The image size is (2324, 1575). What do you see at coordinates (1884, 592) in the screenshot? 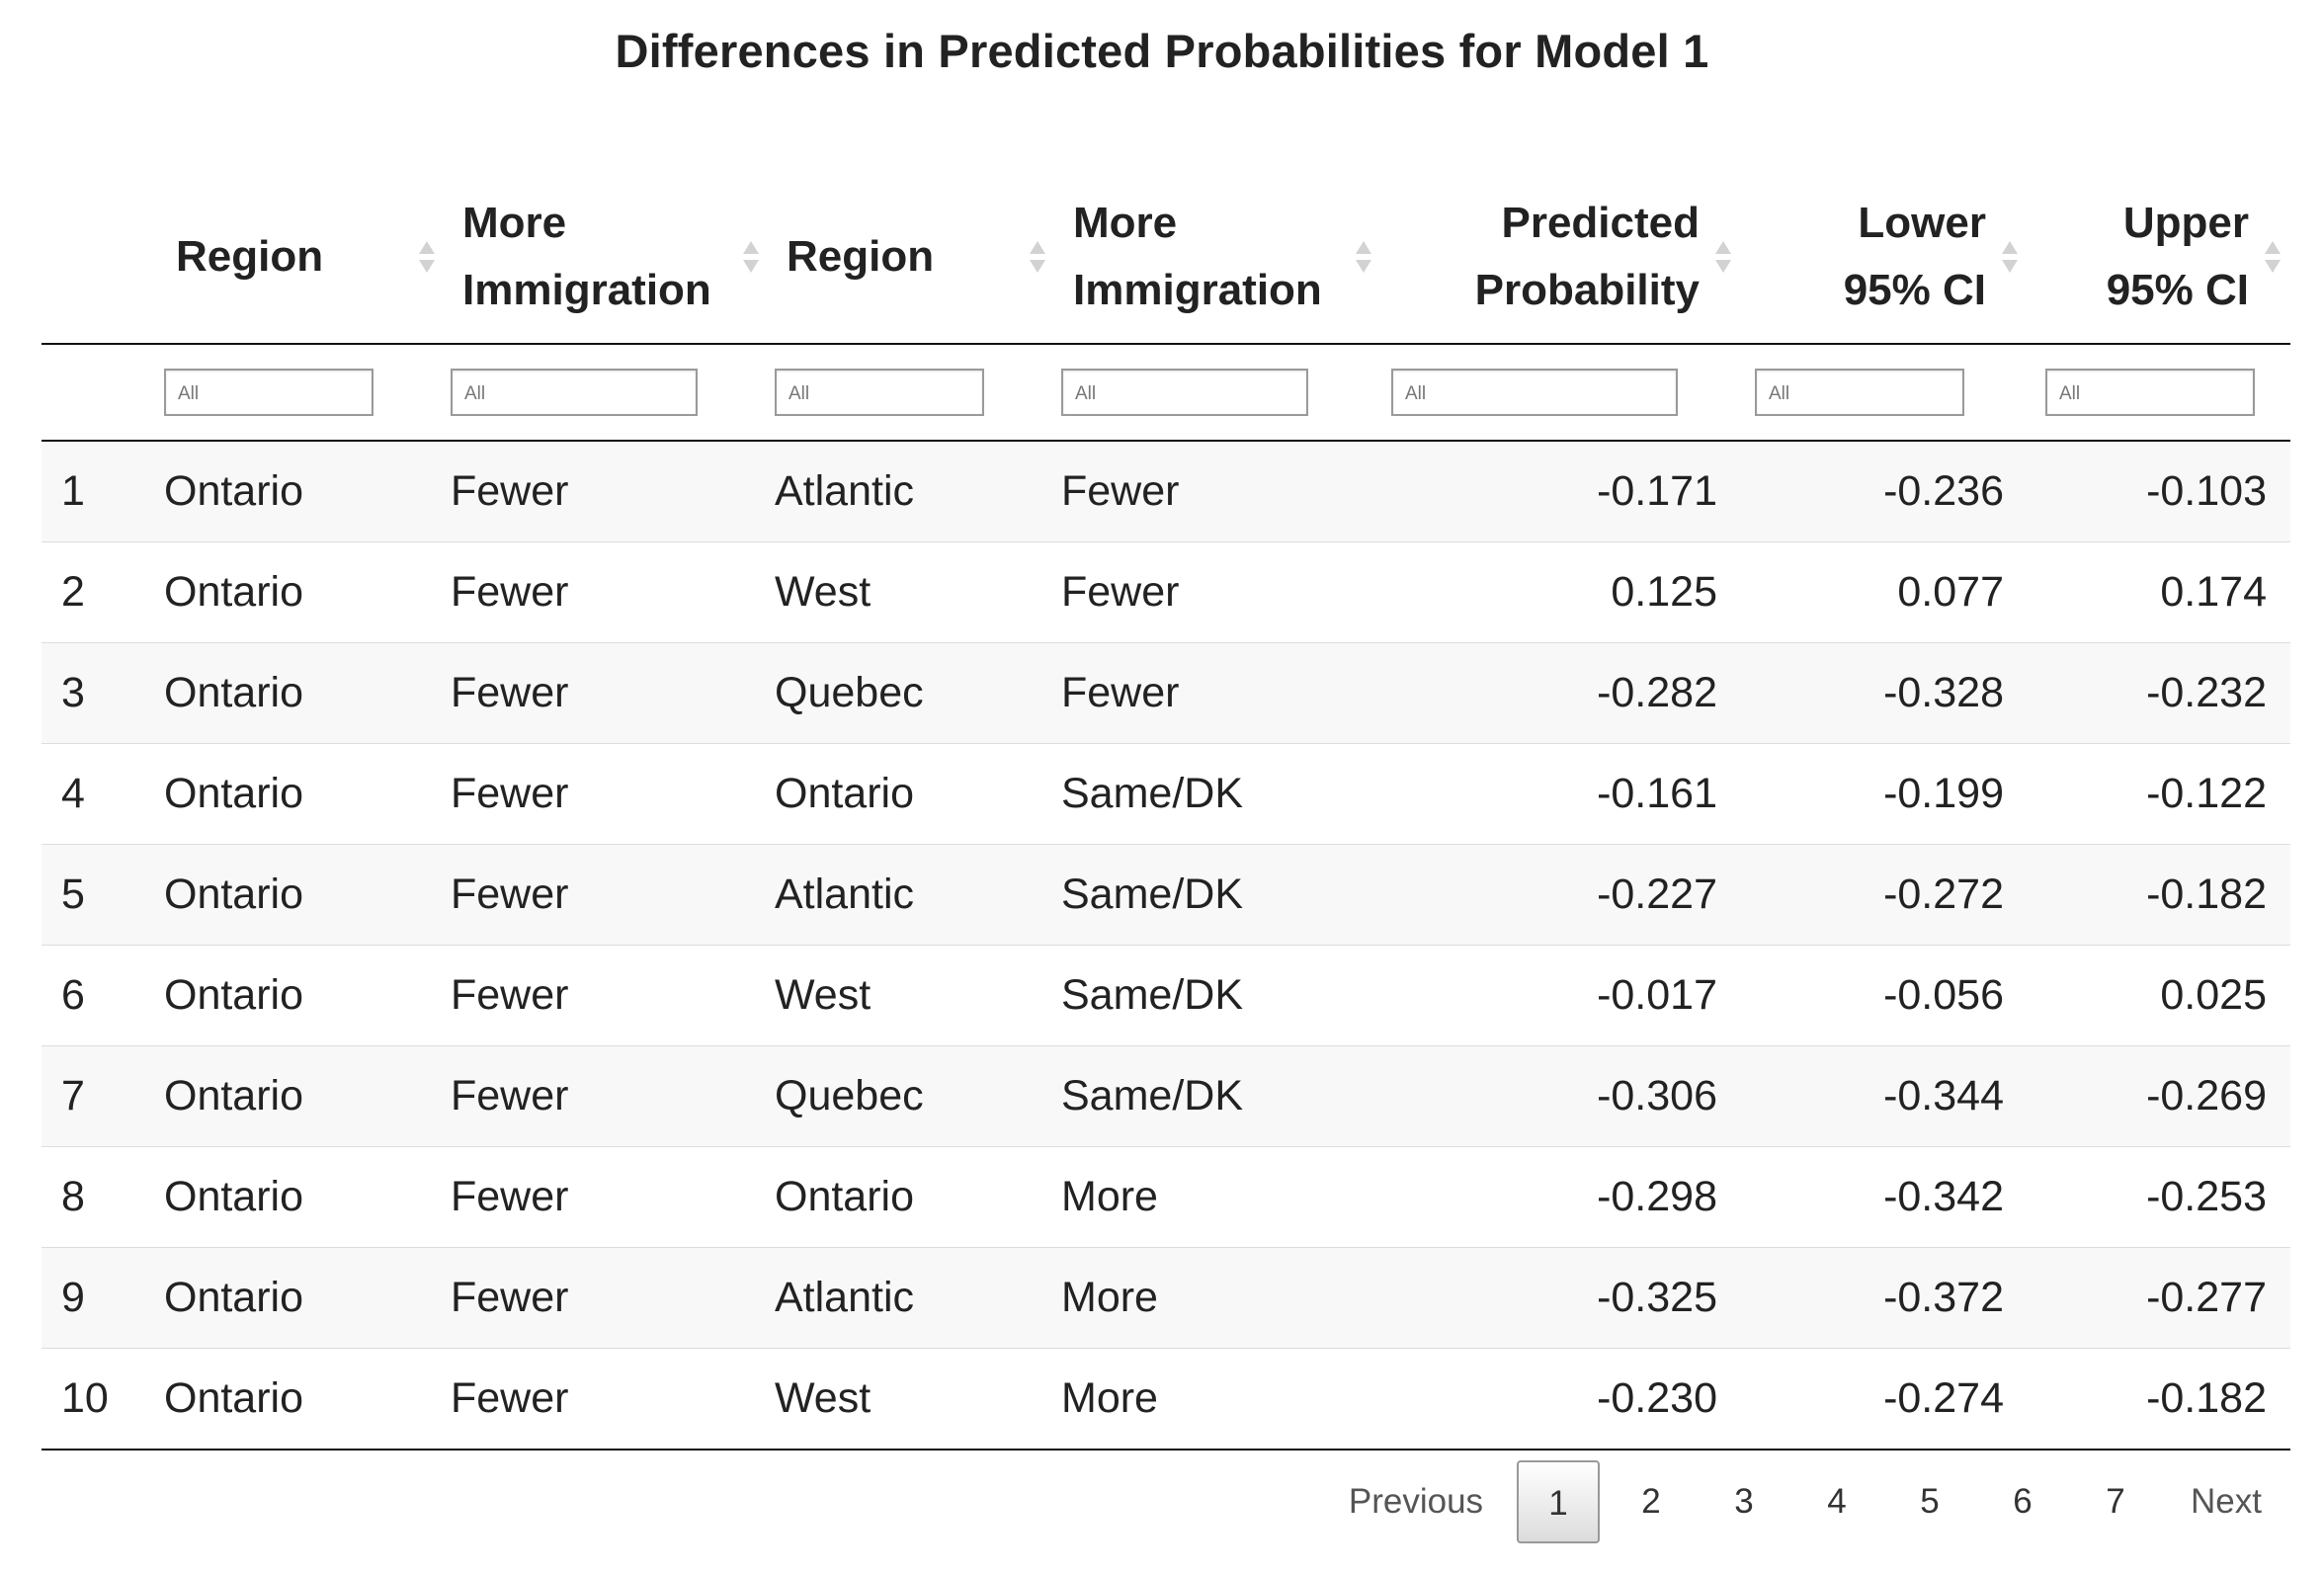
I see `cell-lower-ci: 0.077` at bounding box center [1884, 592].